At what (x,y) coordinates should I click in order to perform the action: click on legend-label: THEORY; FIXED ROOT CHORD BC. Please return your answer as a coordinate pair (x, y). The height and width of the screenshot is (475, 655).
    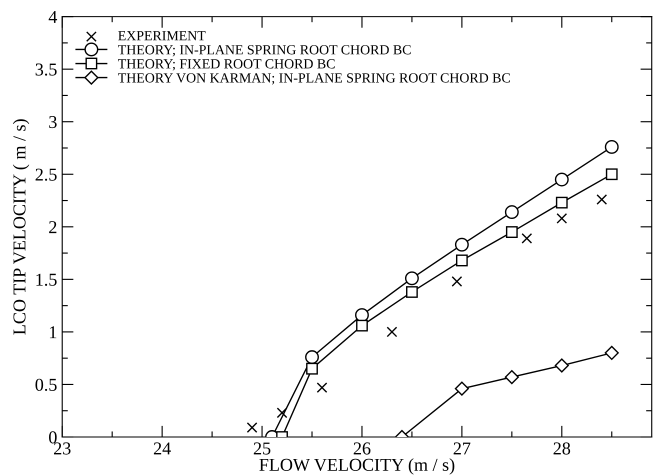
    Looking at the image, I should click on (226, 65).